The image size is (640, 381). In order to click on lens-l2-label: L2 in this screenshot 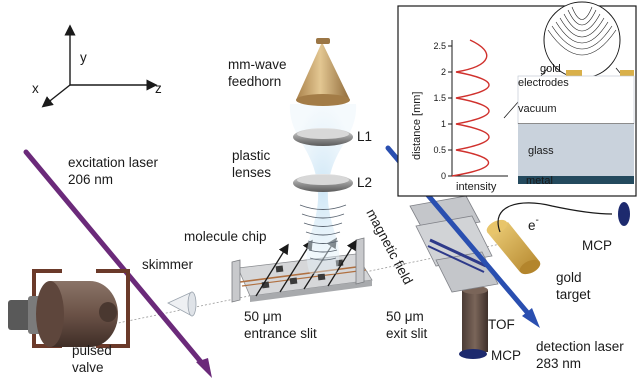, I will do `click(364, 182)`.